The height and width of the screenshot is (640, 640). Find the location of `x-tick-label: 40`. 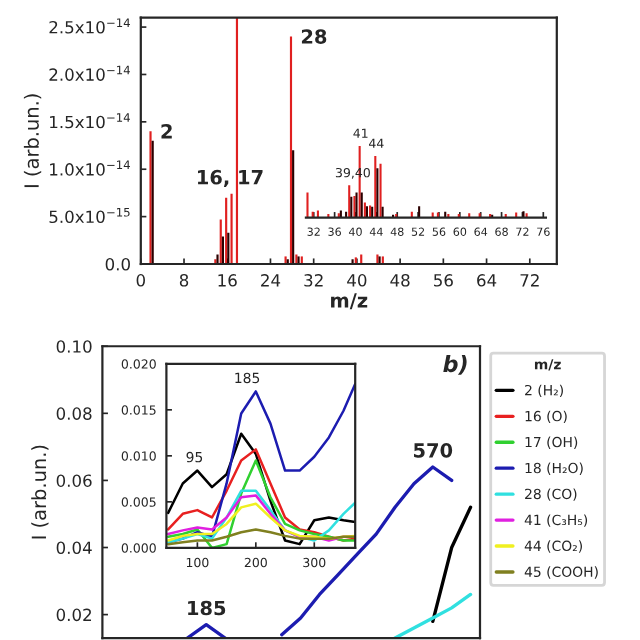

x-tick-label: 40 is located at coordinates (357, 280).